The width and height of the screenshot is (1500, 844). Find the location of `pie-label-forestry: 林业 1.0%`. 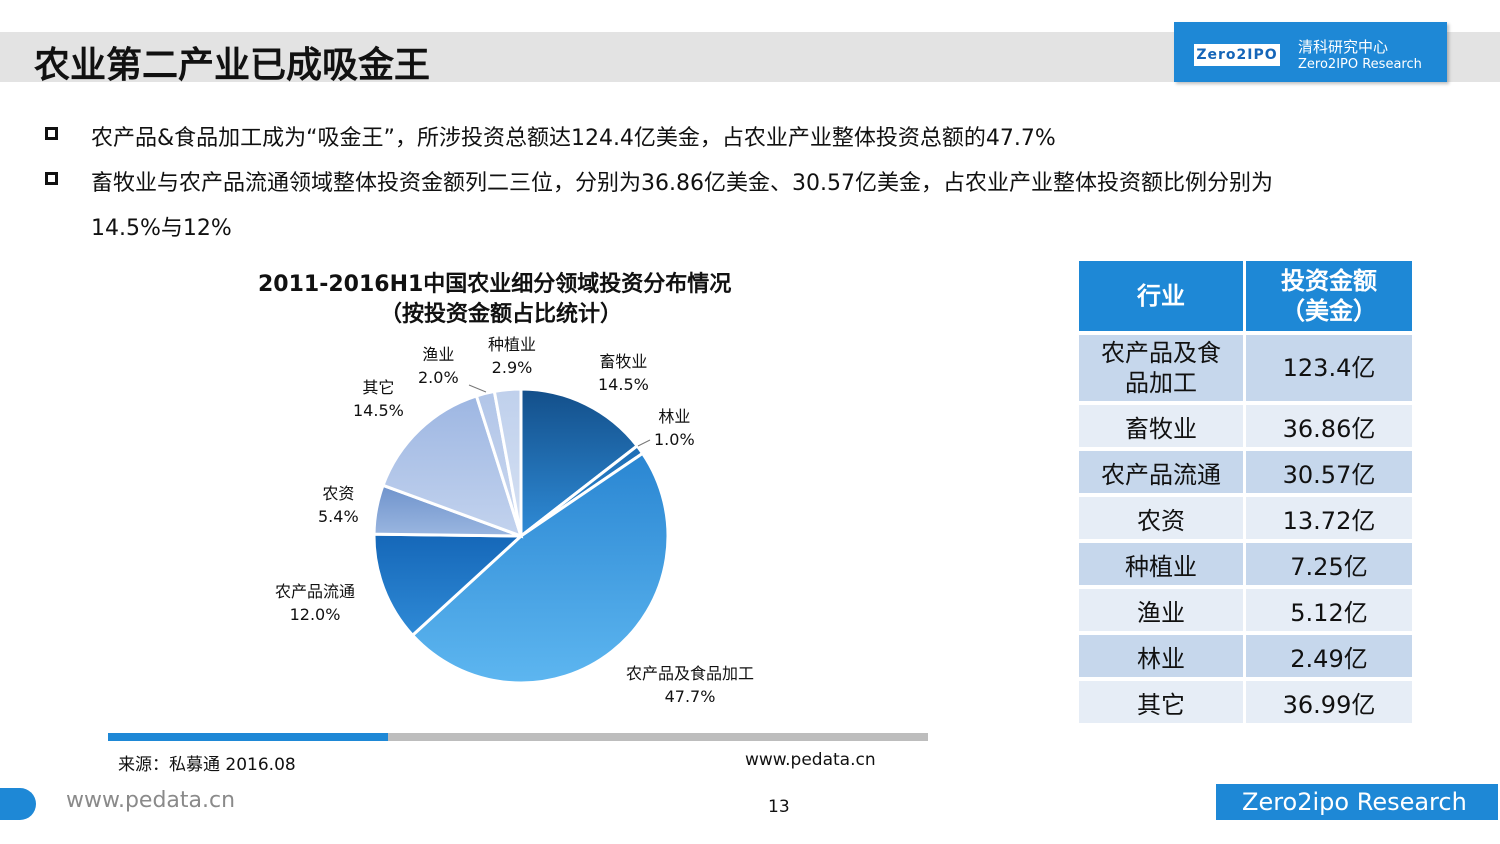

pie-label-forestry: 林业 1.0% is located at coordinates (674, 428).